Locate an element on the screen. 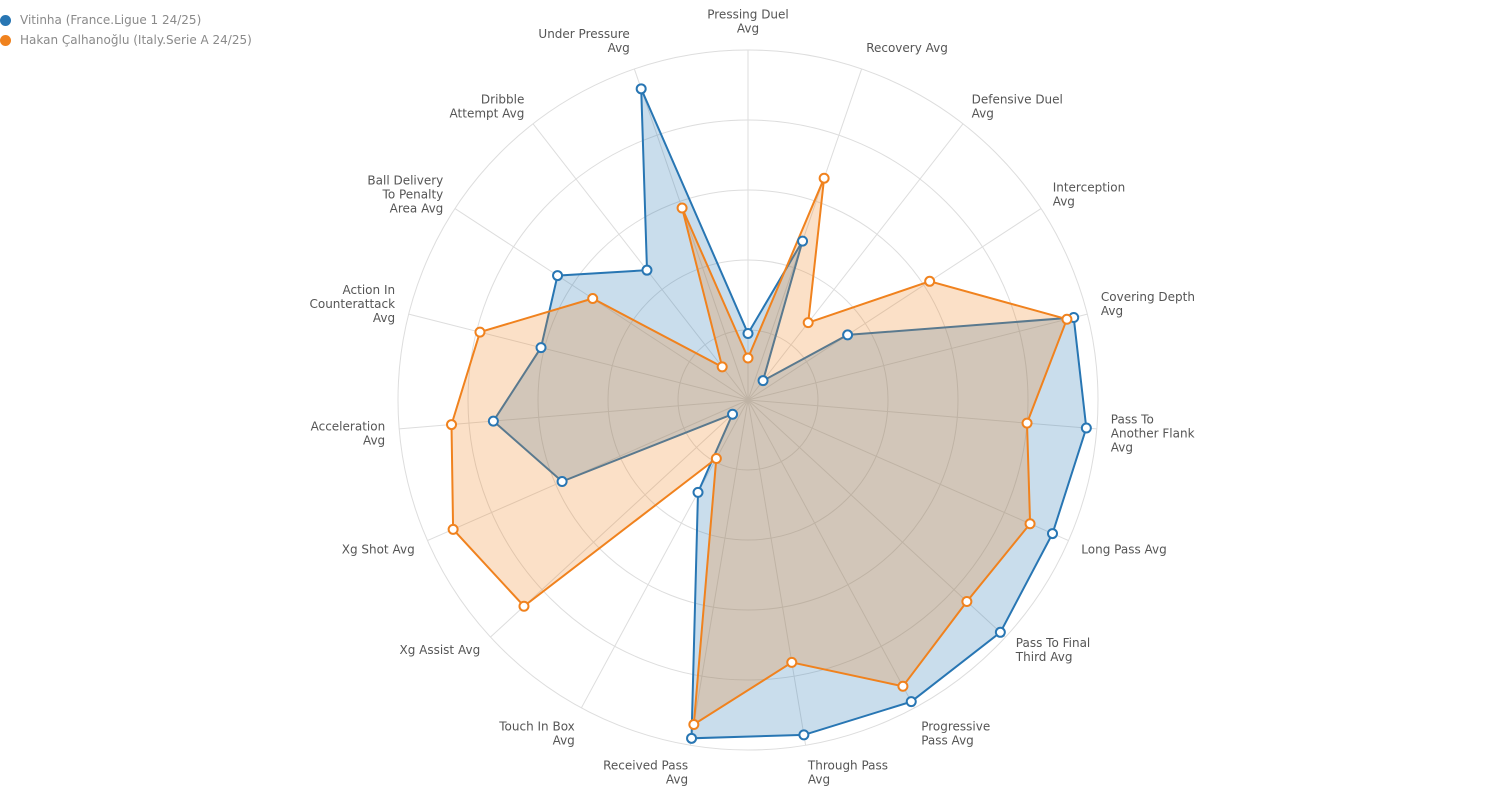 Image resolution: width=1496 pixels, height=800 pixels. axis-label-12: Xg Assist Avg is located at coordinates (439, 650).